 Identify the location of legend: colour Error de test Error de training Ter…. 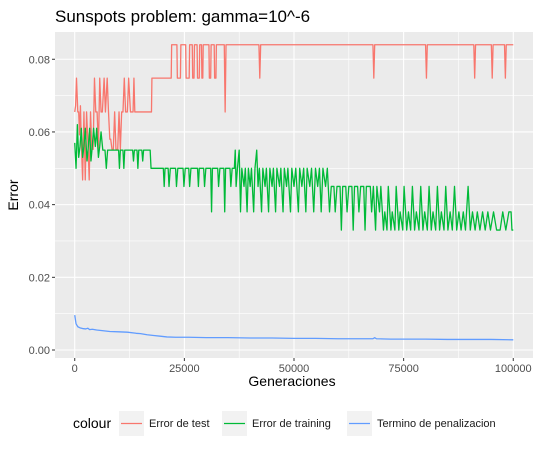
(284, 423).